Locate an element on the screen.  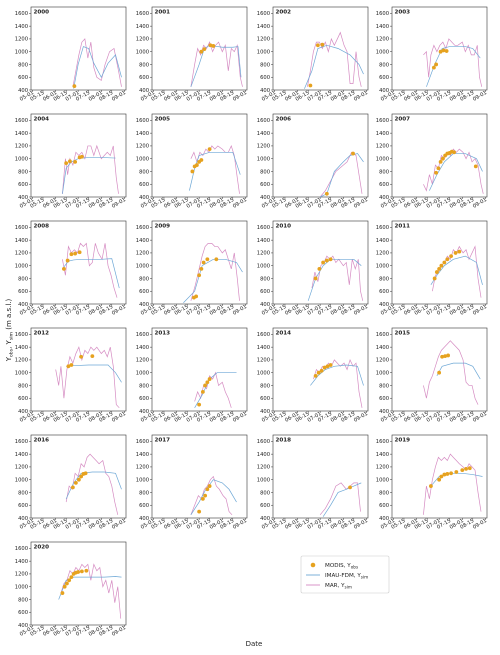
panel-year-label: 2010 is located at coordinates (284, 227).